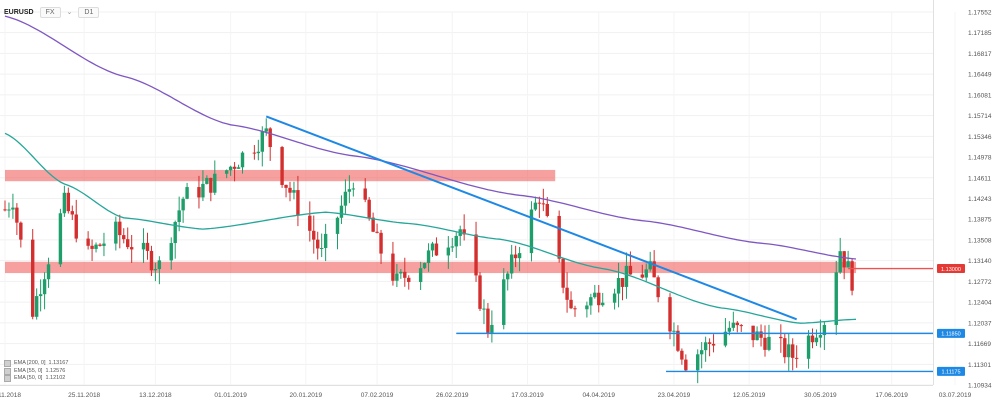 Image resolution: width=1000 pixels, height=405 pixels. What do you see at coordinates (69, 12) in the screenshot?
I see `chevron-down-icon: ⌄` at bounding box center [69, 12].